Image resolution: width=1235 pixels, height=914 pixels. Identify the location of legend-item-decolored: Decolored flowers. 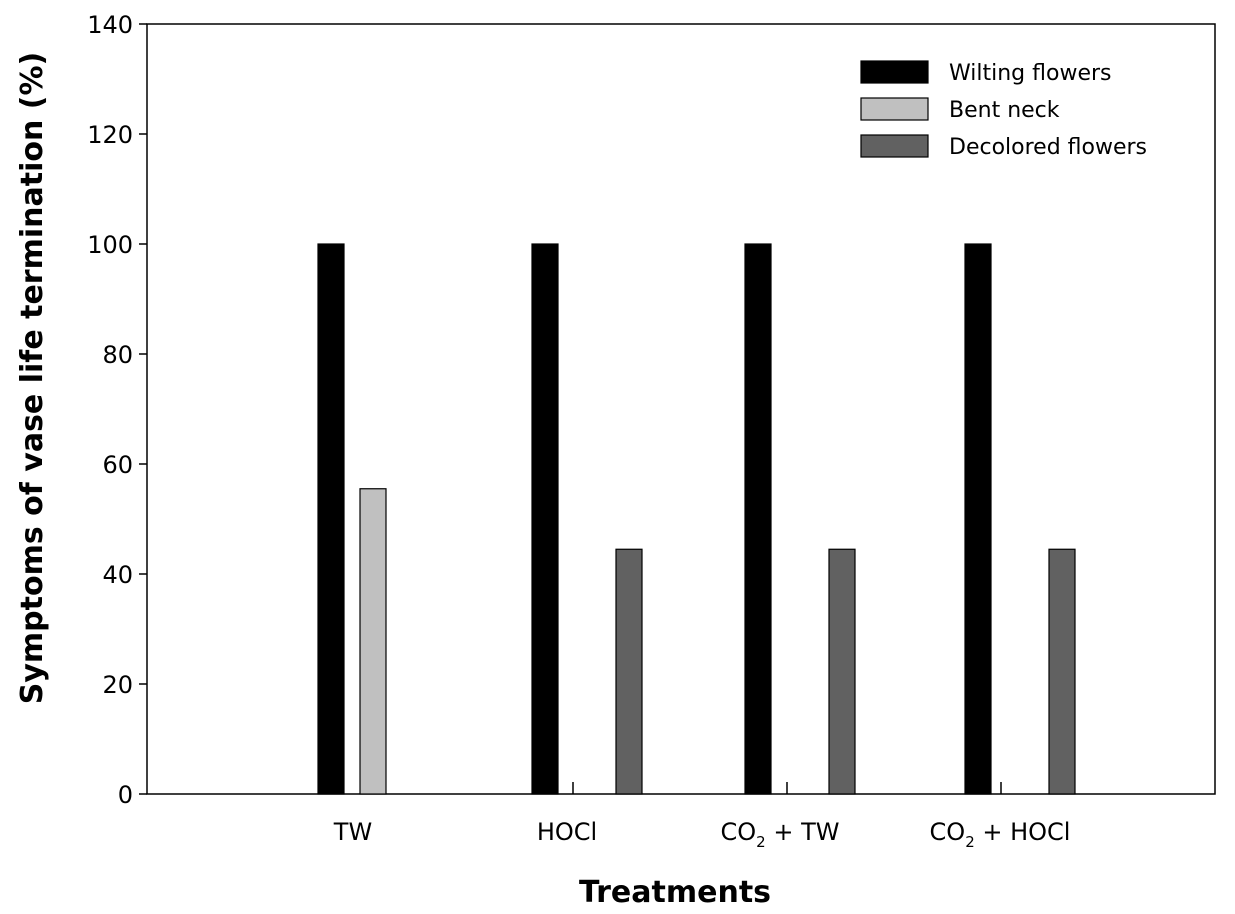
(1003, 147).